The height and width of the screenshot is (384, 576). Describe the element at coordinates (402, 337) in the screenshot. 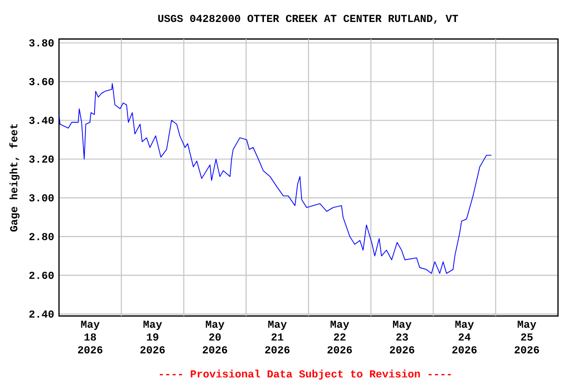

I see `x-tick-label: May 23 2026` at that location.